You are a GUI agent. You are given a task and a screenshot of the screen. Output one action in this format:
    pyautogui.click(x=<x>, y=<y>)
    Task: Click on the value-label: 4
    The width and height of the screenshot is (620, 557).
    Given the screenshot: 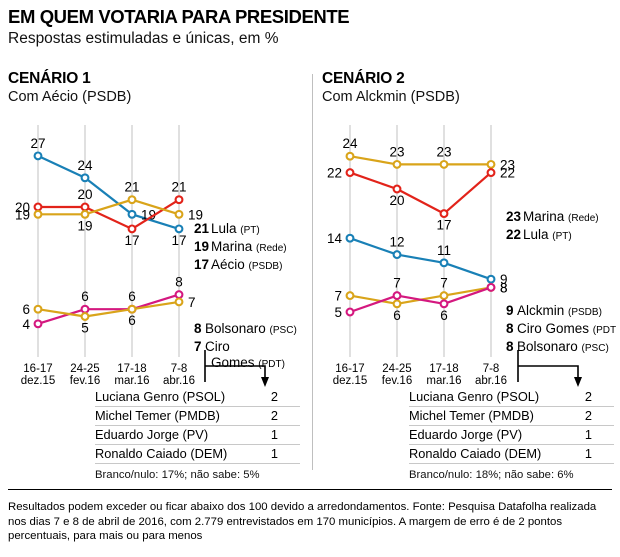 What is the action you would take?
    pyautogui.click(x=26, y=324)
    